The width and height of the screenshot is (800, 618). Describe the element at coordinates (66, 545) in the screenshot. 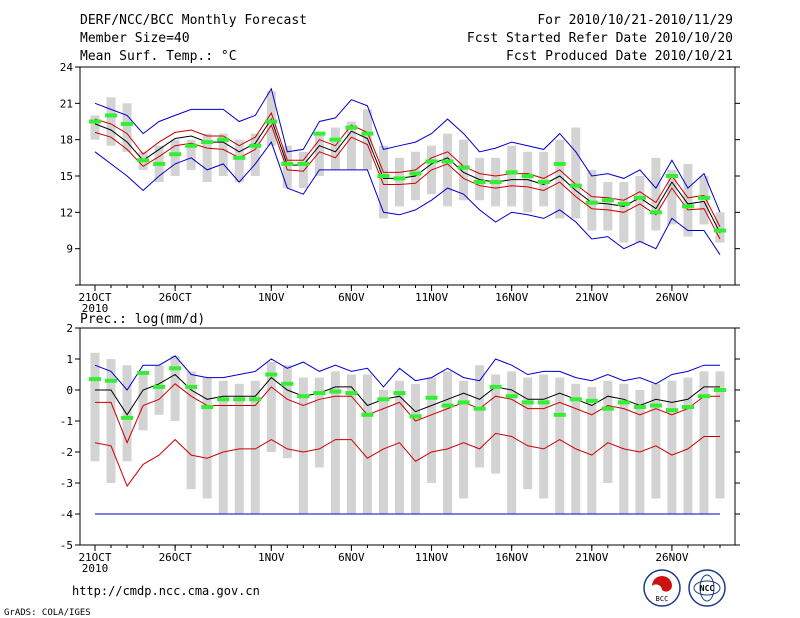

I see `y-tick-label: -5` at that location.